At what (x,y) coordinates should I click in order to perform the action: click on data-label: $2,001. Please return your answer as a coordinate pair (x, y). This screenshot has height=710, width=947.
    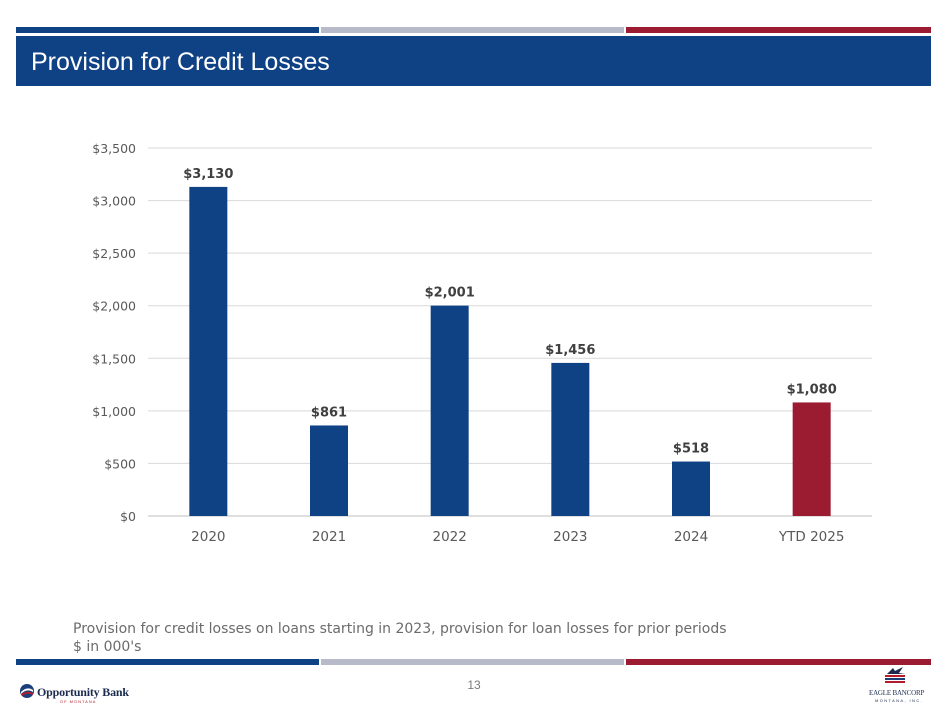
    Looking at the image, I should click on (450, 293).